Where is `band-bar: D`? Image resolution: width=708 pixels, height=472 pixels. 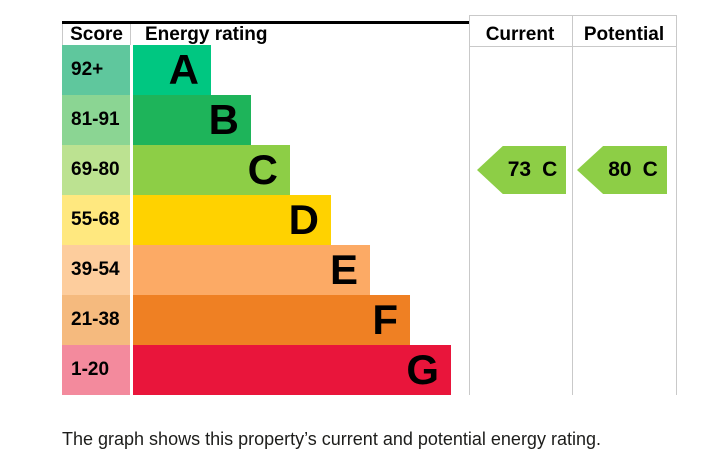
band-bar: D is located at coordinates (232, 220).